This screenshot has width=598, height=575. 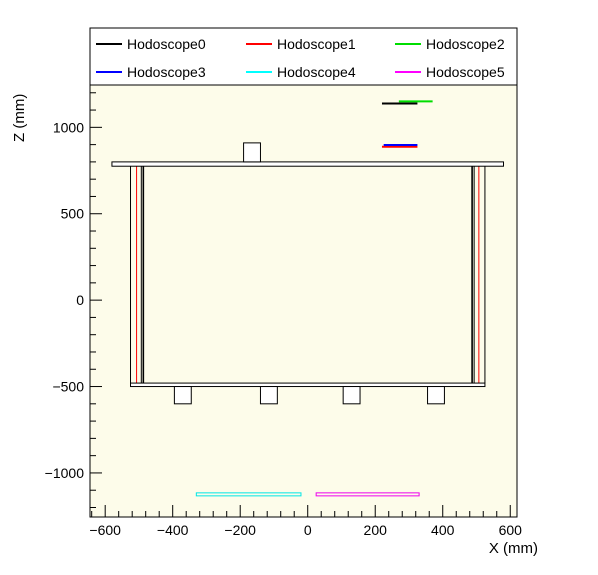 What do you see at coordinates (308, 385) in the screenshot?
I see `bottom-plate` at bounding box center [308, 385].